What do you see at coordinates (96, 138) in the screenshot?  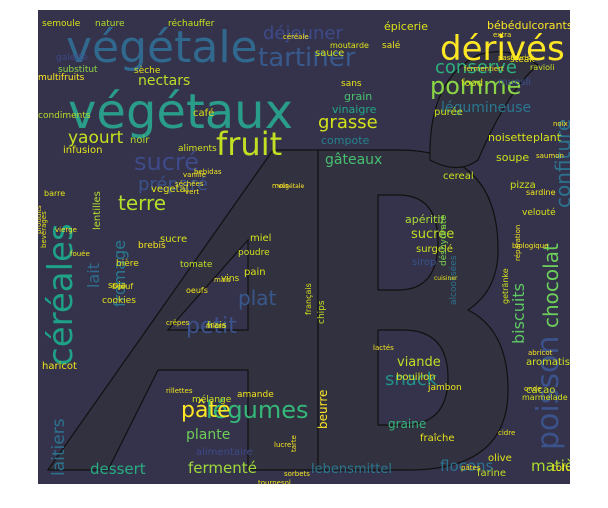 I see `word-cloud-word: yaourt` at bounding box center [96, 138].